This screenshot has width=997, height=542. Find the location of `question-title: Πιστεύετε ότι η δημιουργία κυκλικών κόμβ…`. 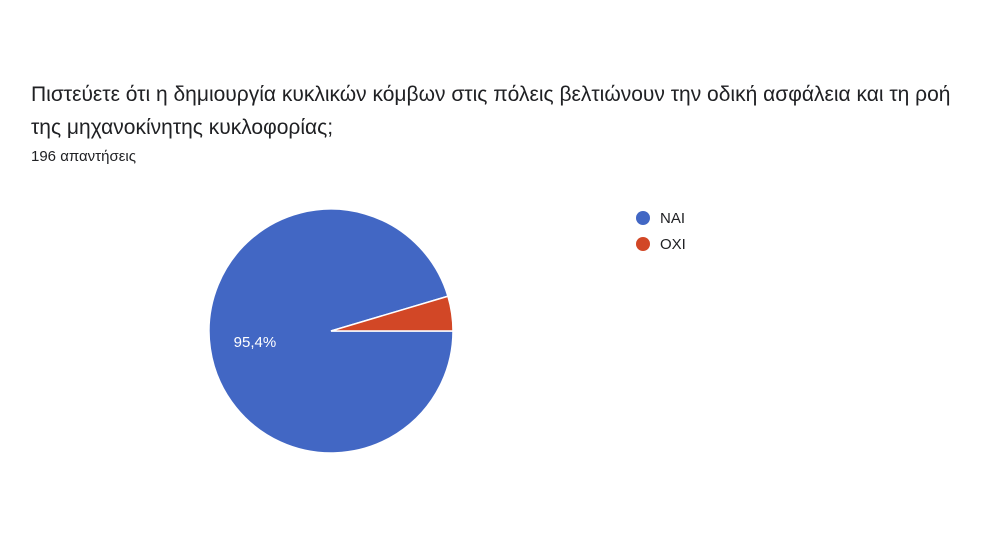

question-title: Πιστεύετε ότι η δημιουργία κυκλικών κόμβ… is located at coordinates (491, 111).